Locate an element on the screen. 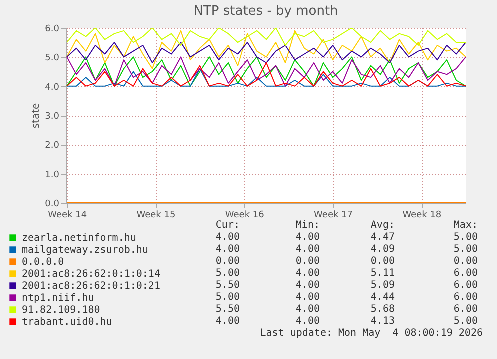 This screenshot has height=359, width=497. x-tick-label: Week 16 is located at coordinates (245, 215).